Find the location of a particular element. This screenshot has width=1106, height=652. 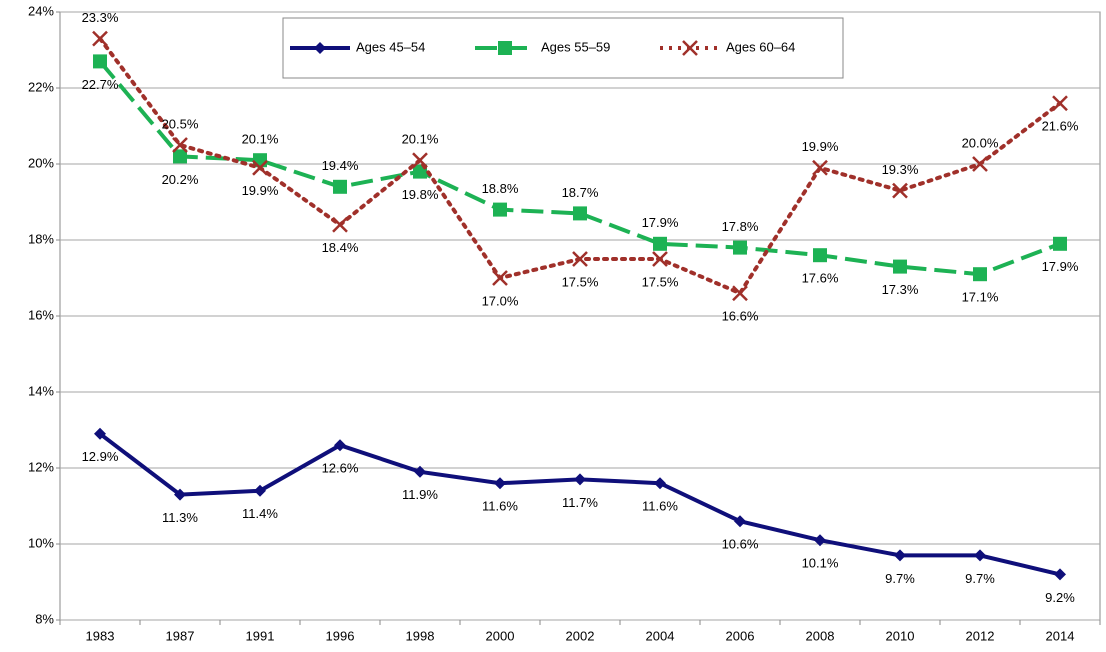

data-label: 23.3% is located at coordinates (100, 17).